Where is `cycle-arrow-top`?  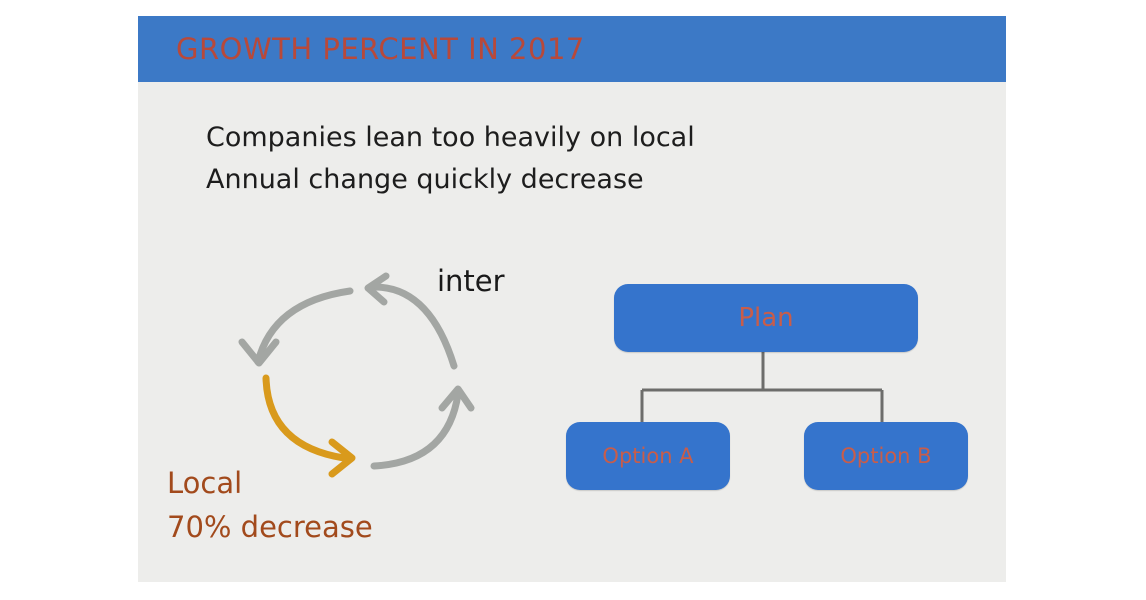
cycle-arrow-top is located at coordinates (415, 326).